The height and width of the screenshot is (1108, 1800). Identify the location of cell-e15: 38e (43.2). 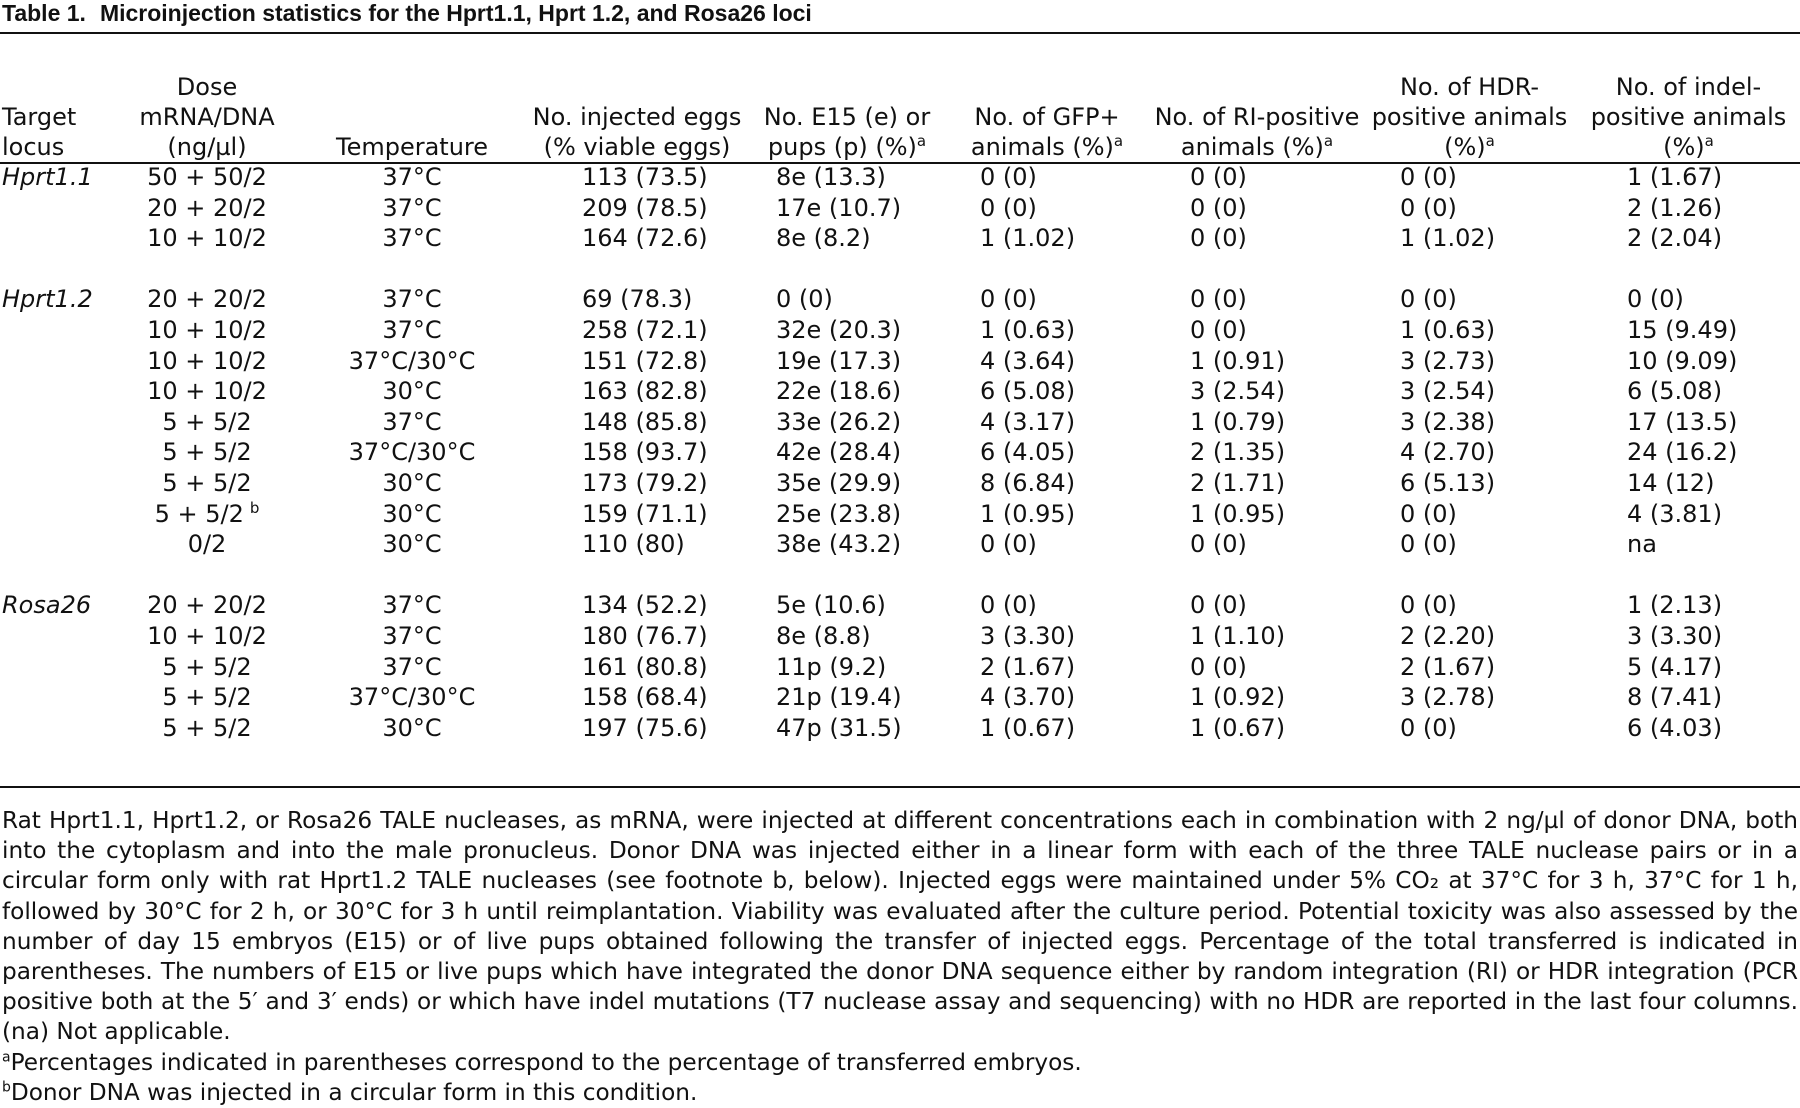
(847, 544).